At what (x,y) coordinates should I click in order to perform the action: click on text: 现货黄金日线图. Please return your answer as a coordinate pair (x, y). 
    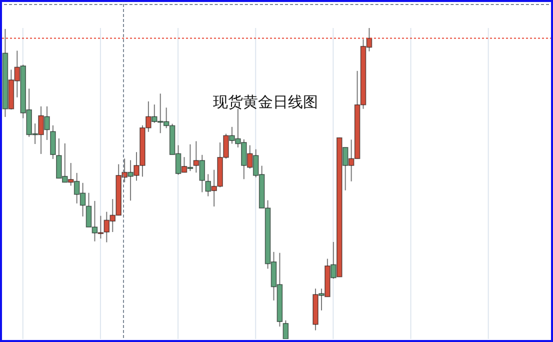
    Looking at the image, I should click on (265, 102).